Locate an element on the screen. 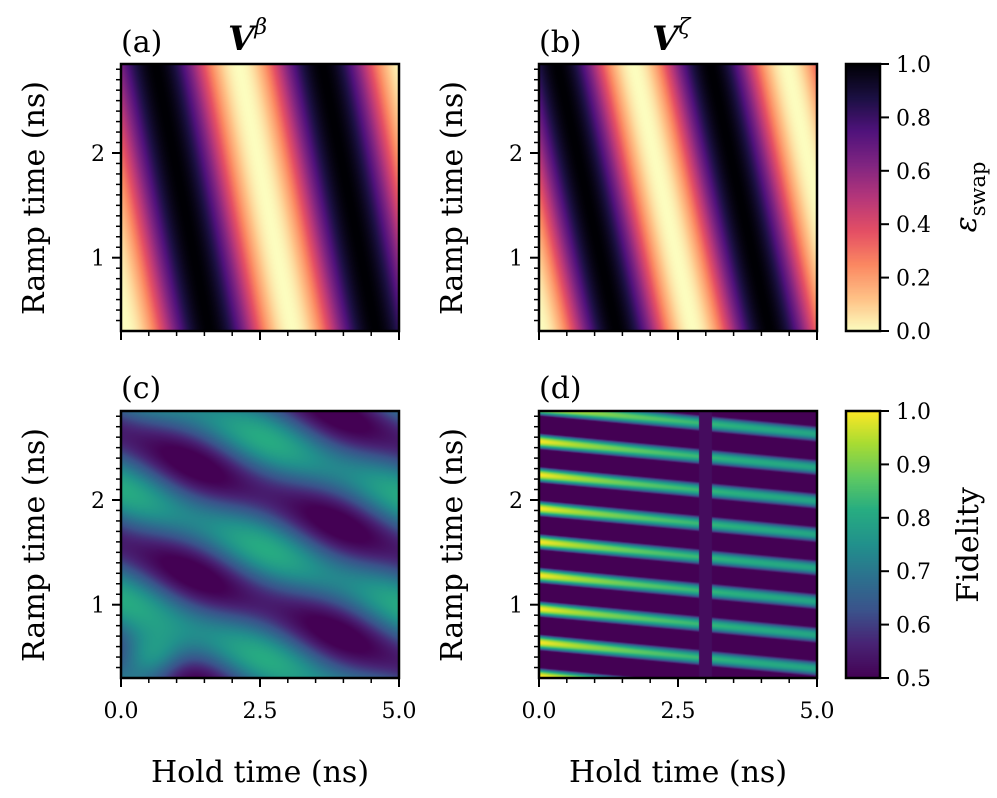 Image resolution: width=997 pixels, height=798 pixels. ticks-d: 0.0 2.5 5.0 1 2 is located at coordinates (672, 569).